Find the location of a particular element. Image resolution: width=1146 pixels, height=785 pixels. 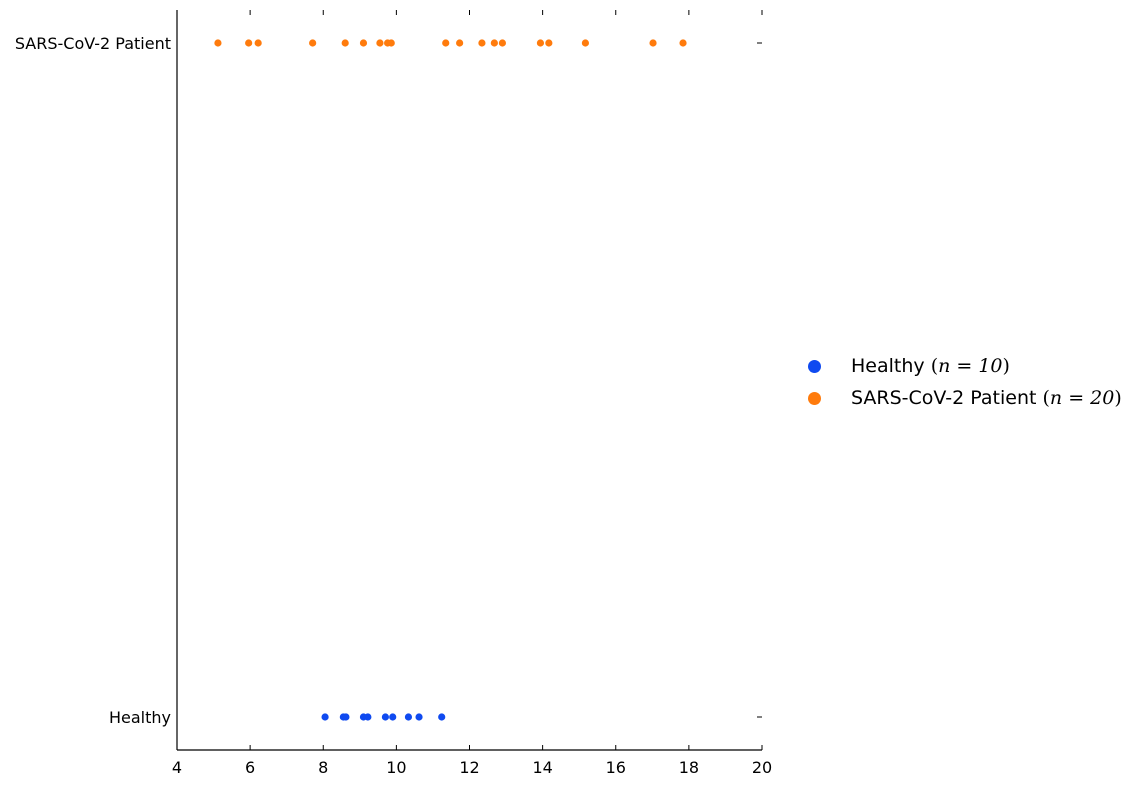

legend-item-healthy: Healthy (n = 10) is located at coordinates (965, 366).